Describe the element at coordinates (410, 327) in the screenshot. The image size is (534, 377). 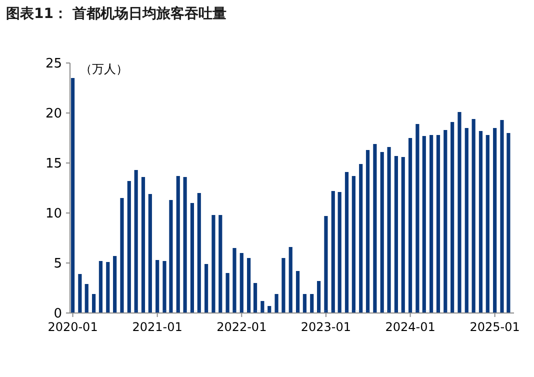
I see `x-tick-label: 2024-01` at that location.